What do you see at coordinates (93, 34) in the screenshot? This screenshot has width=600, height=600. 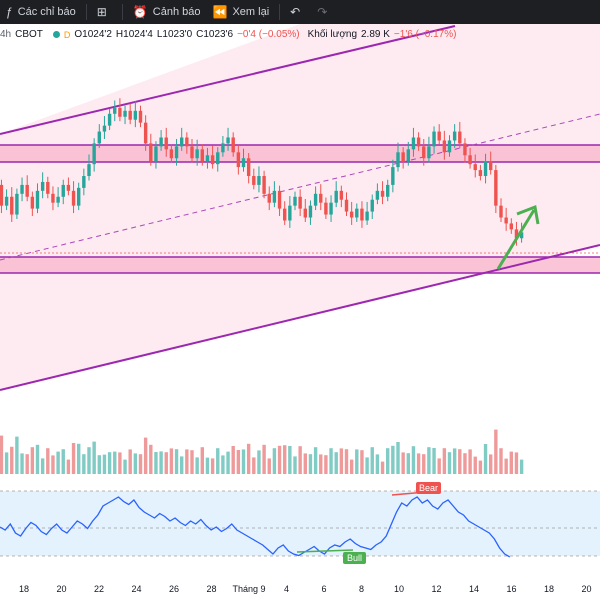 I see `open-value: O1024'2` at bounding box center [93, 34].